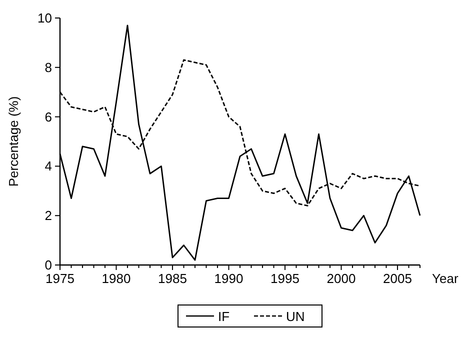  I want to click on y-axis-title: Percentage (%), so click(13, 141).